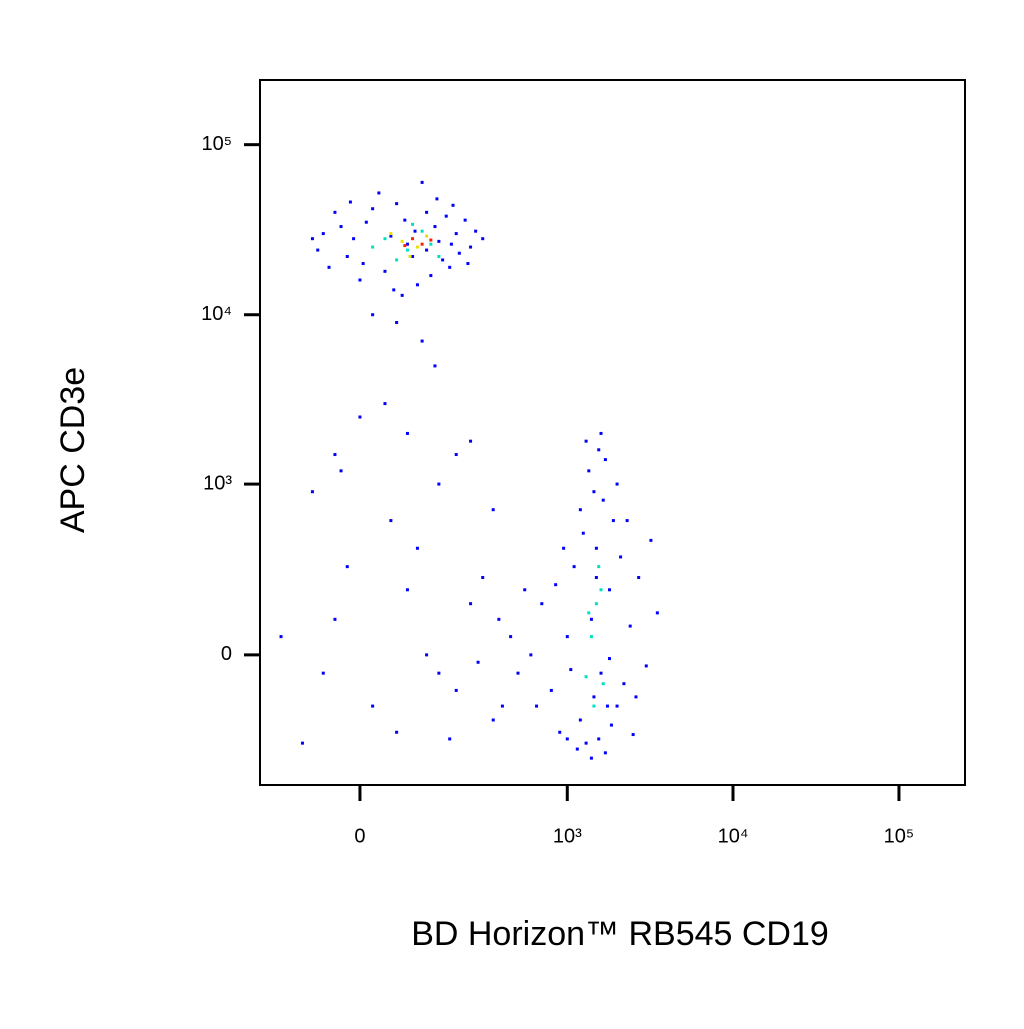 The width and height of the screenshot is (1024, 1029). Describe the element at coordinates (567, 836) in the screenshot. I see `x-tick-label: 10³` at that location.